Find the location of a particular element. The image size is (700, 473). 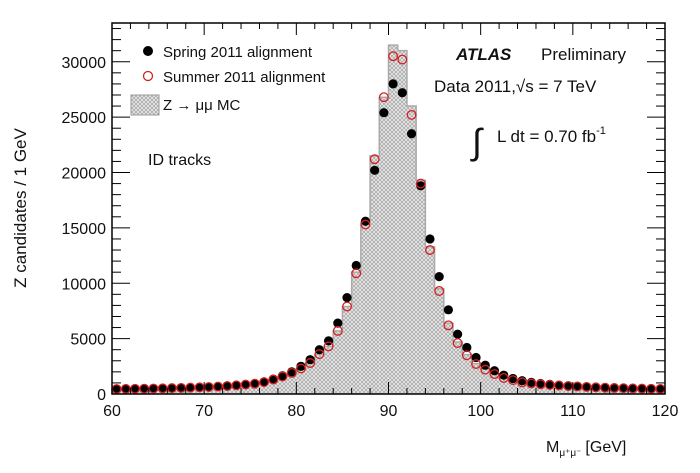

y-tick-label: 15000 is located at coordinates (84, 229).